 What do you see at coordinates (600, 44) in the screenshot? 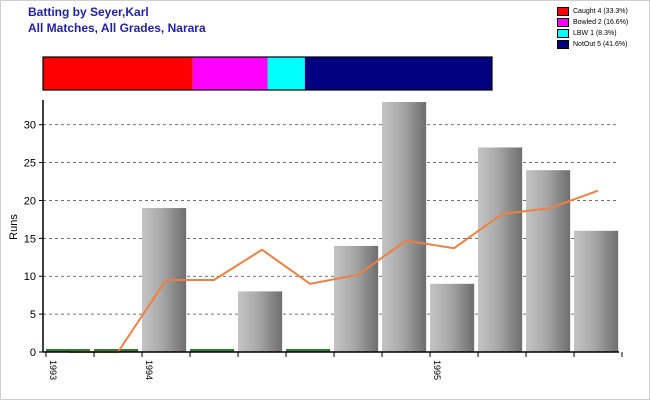
I see `legend-label: NotOut 5 (41.6%)` at bounding box center [600, 44].